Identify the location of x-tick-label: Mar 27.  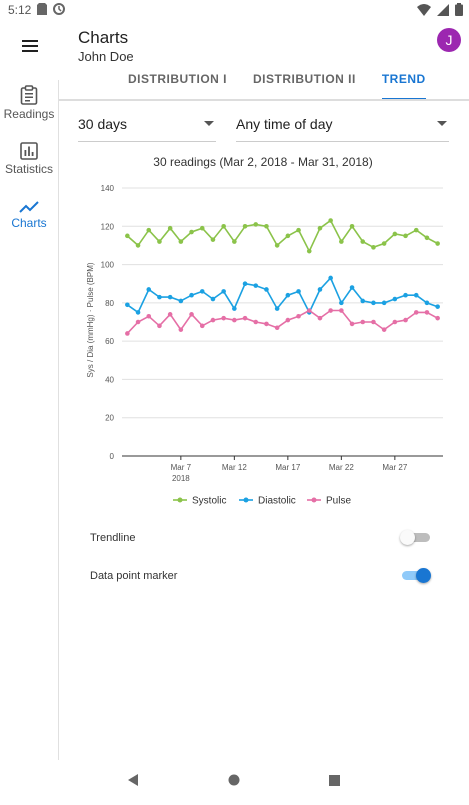
(394, 467).